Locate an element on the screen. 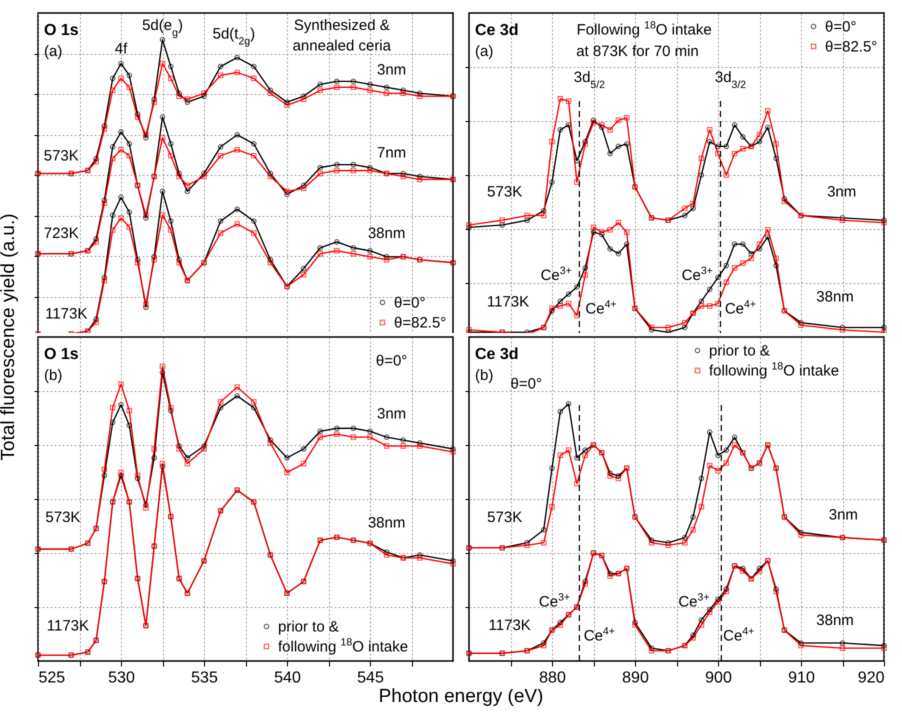 The height and width of the screenshot is (713, 902). annotation: 573K is located at coordinates (504, 517).